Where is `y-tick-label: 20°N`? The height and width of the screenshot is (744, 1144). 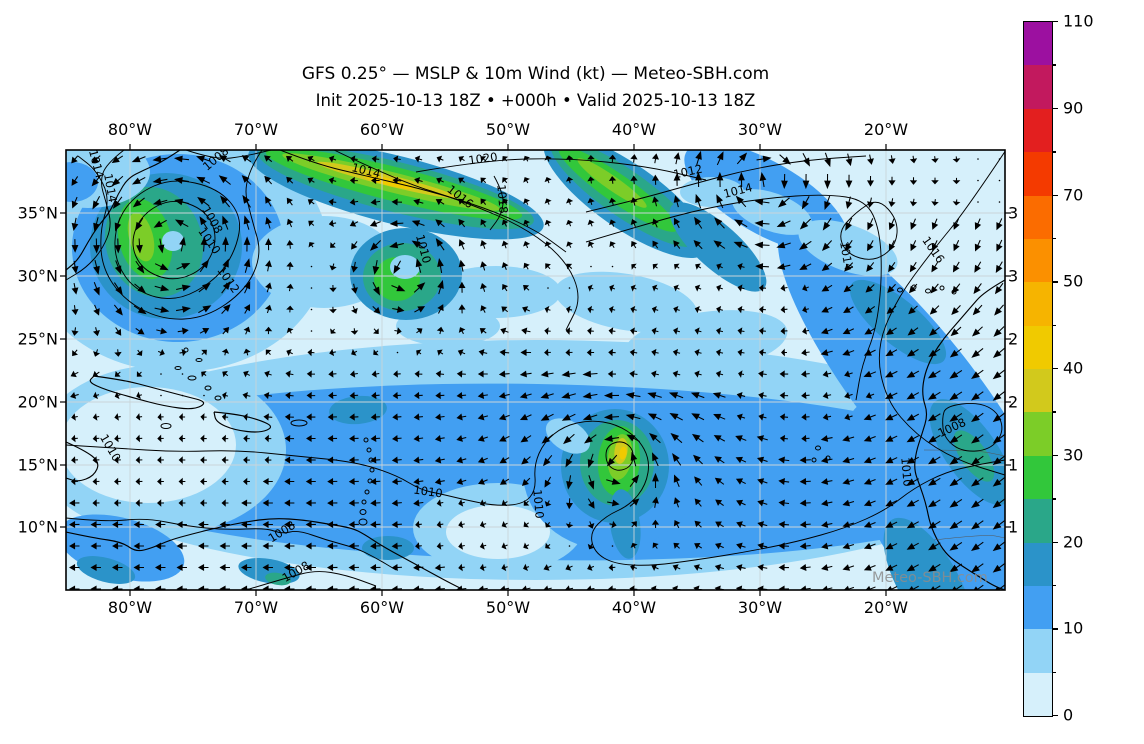
y-tick-label: 20°N is located at coordinates (37, 402).